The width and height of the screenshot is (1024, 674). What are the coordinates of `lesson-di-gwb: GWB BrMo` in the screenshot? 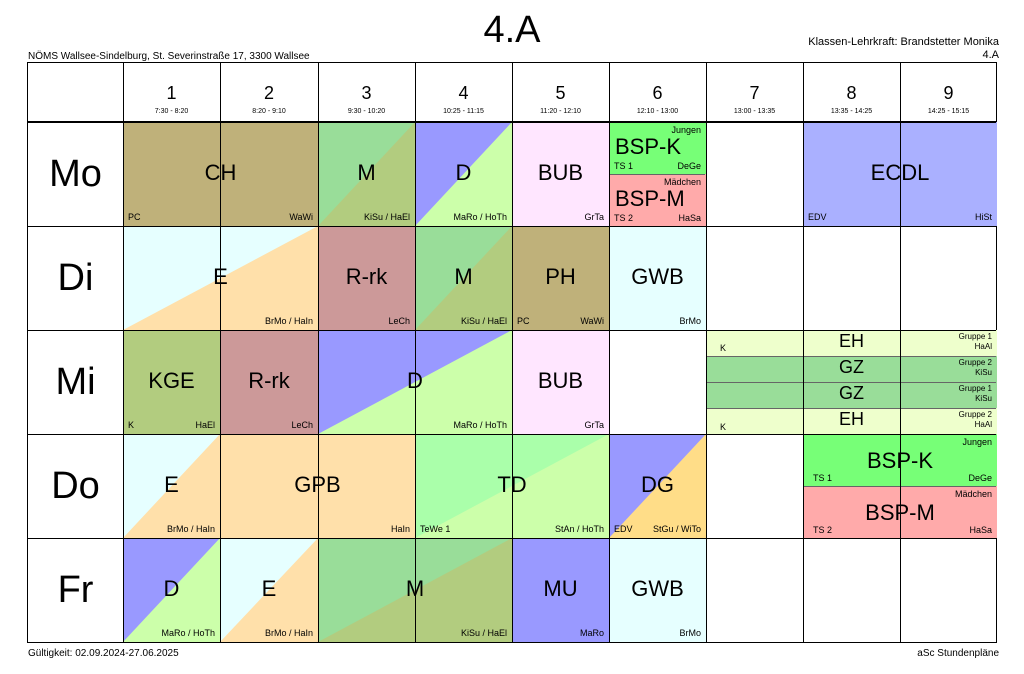 It's located at (657, 278).